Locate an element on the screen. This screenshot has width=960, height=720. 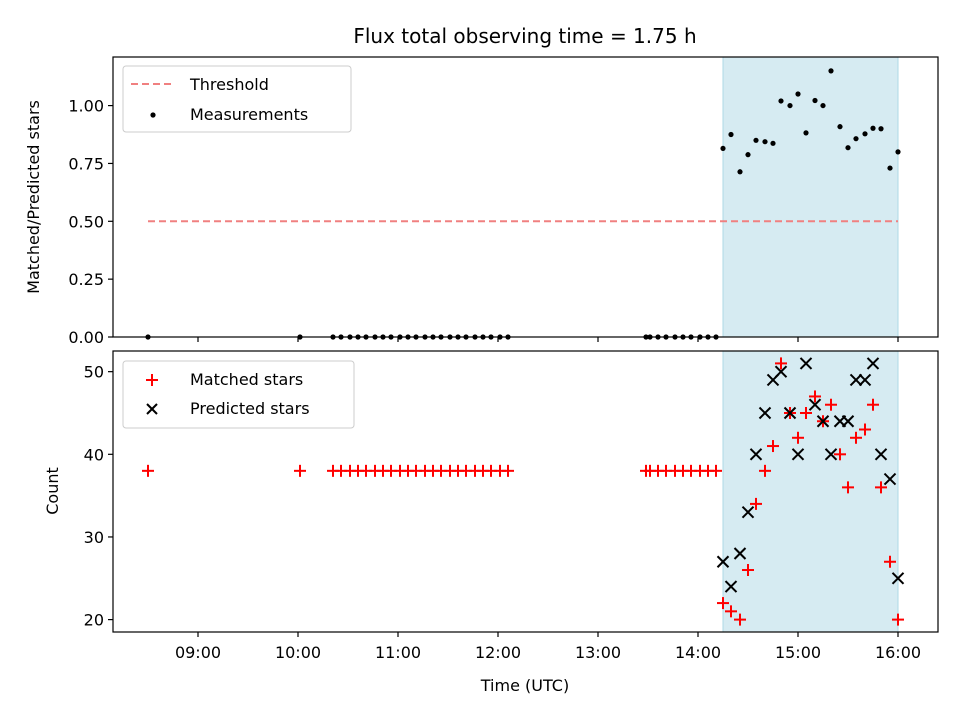
chart-title: Flux total observing time = 1.75 h is located at coordinates (524, 36).